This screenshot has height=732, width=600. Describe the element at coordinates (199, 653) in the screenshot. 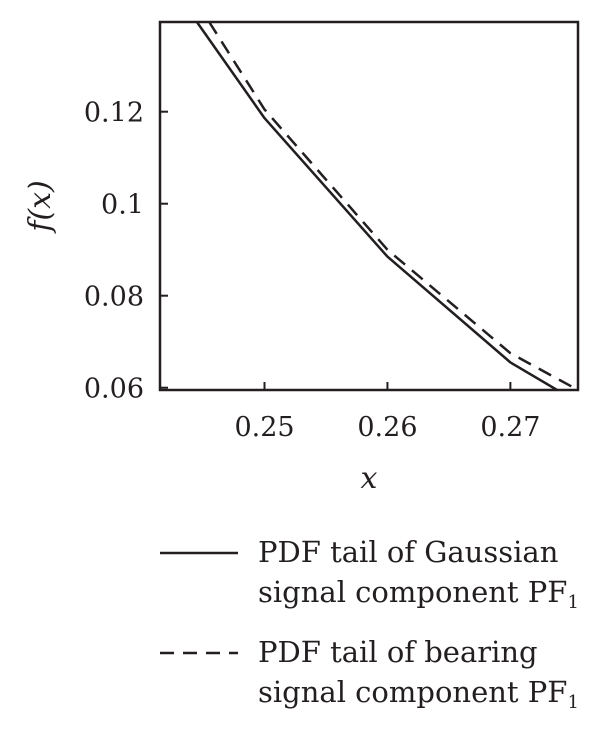

I see `legend-swatch-dashed` at that location.